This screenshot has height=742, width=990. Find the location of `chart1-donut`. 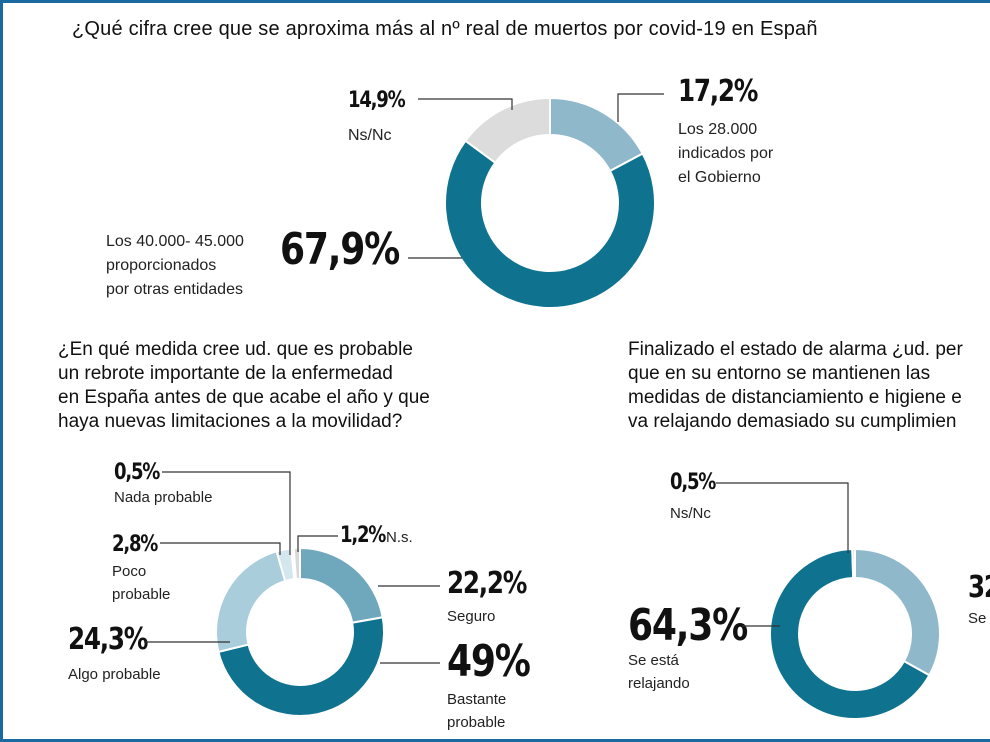

chart1-donut is located at coordinates (550, 202).